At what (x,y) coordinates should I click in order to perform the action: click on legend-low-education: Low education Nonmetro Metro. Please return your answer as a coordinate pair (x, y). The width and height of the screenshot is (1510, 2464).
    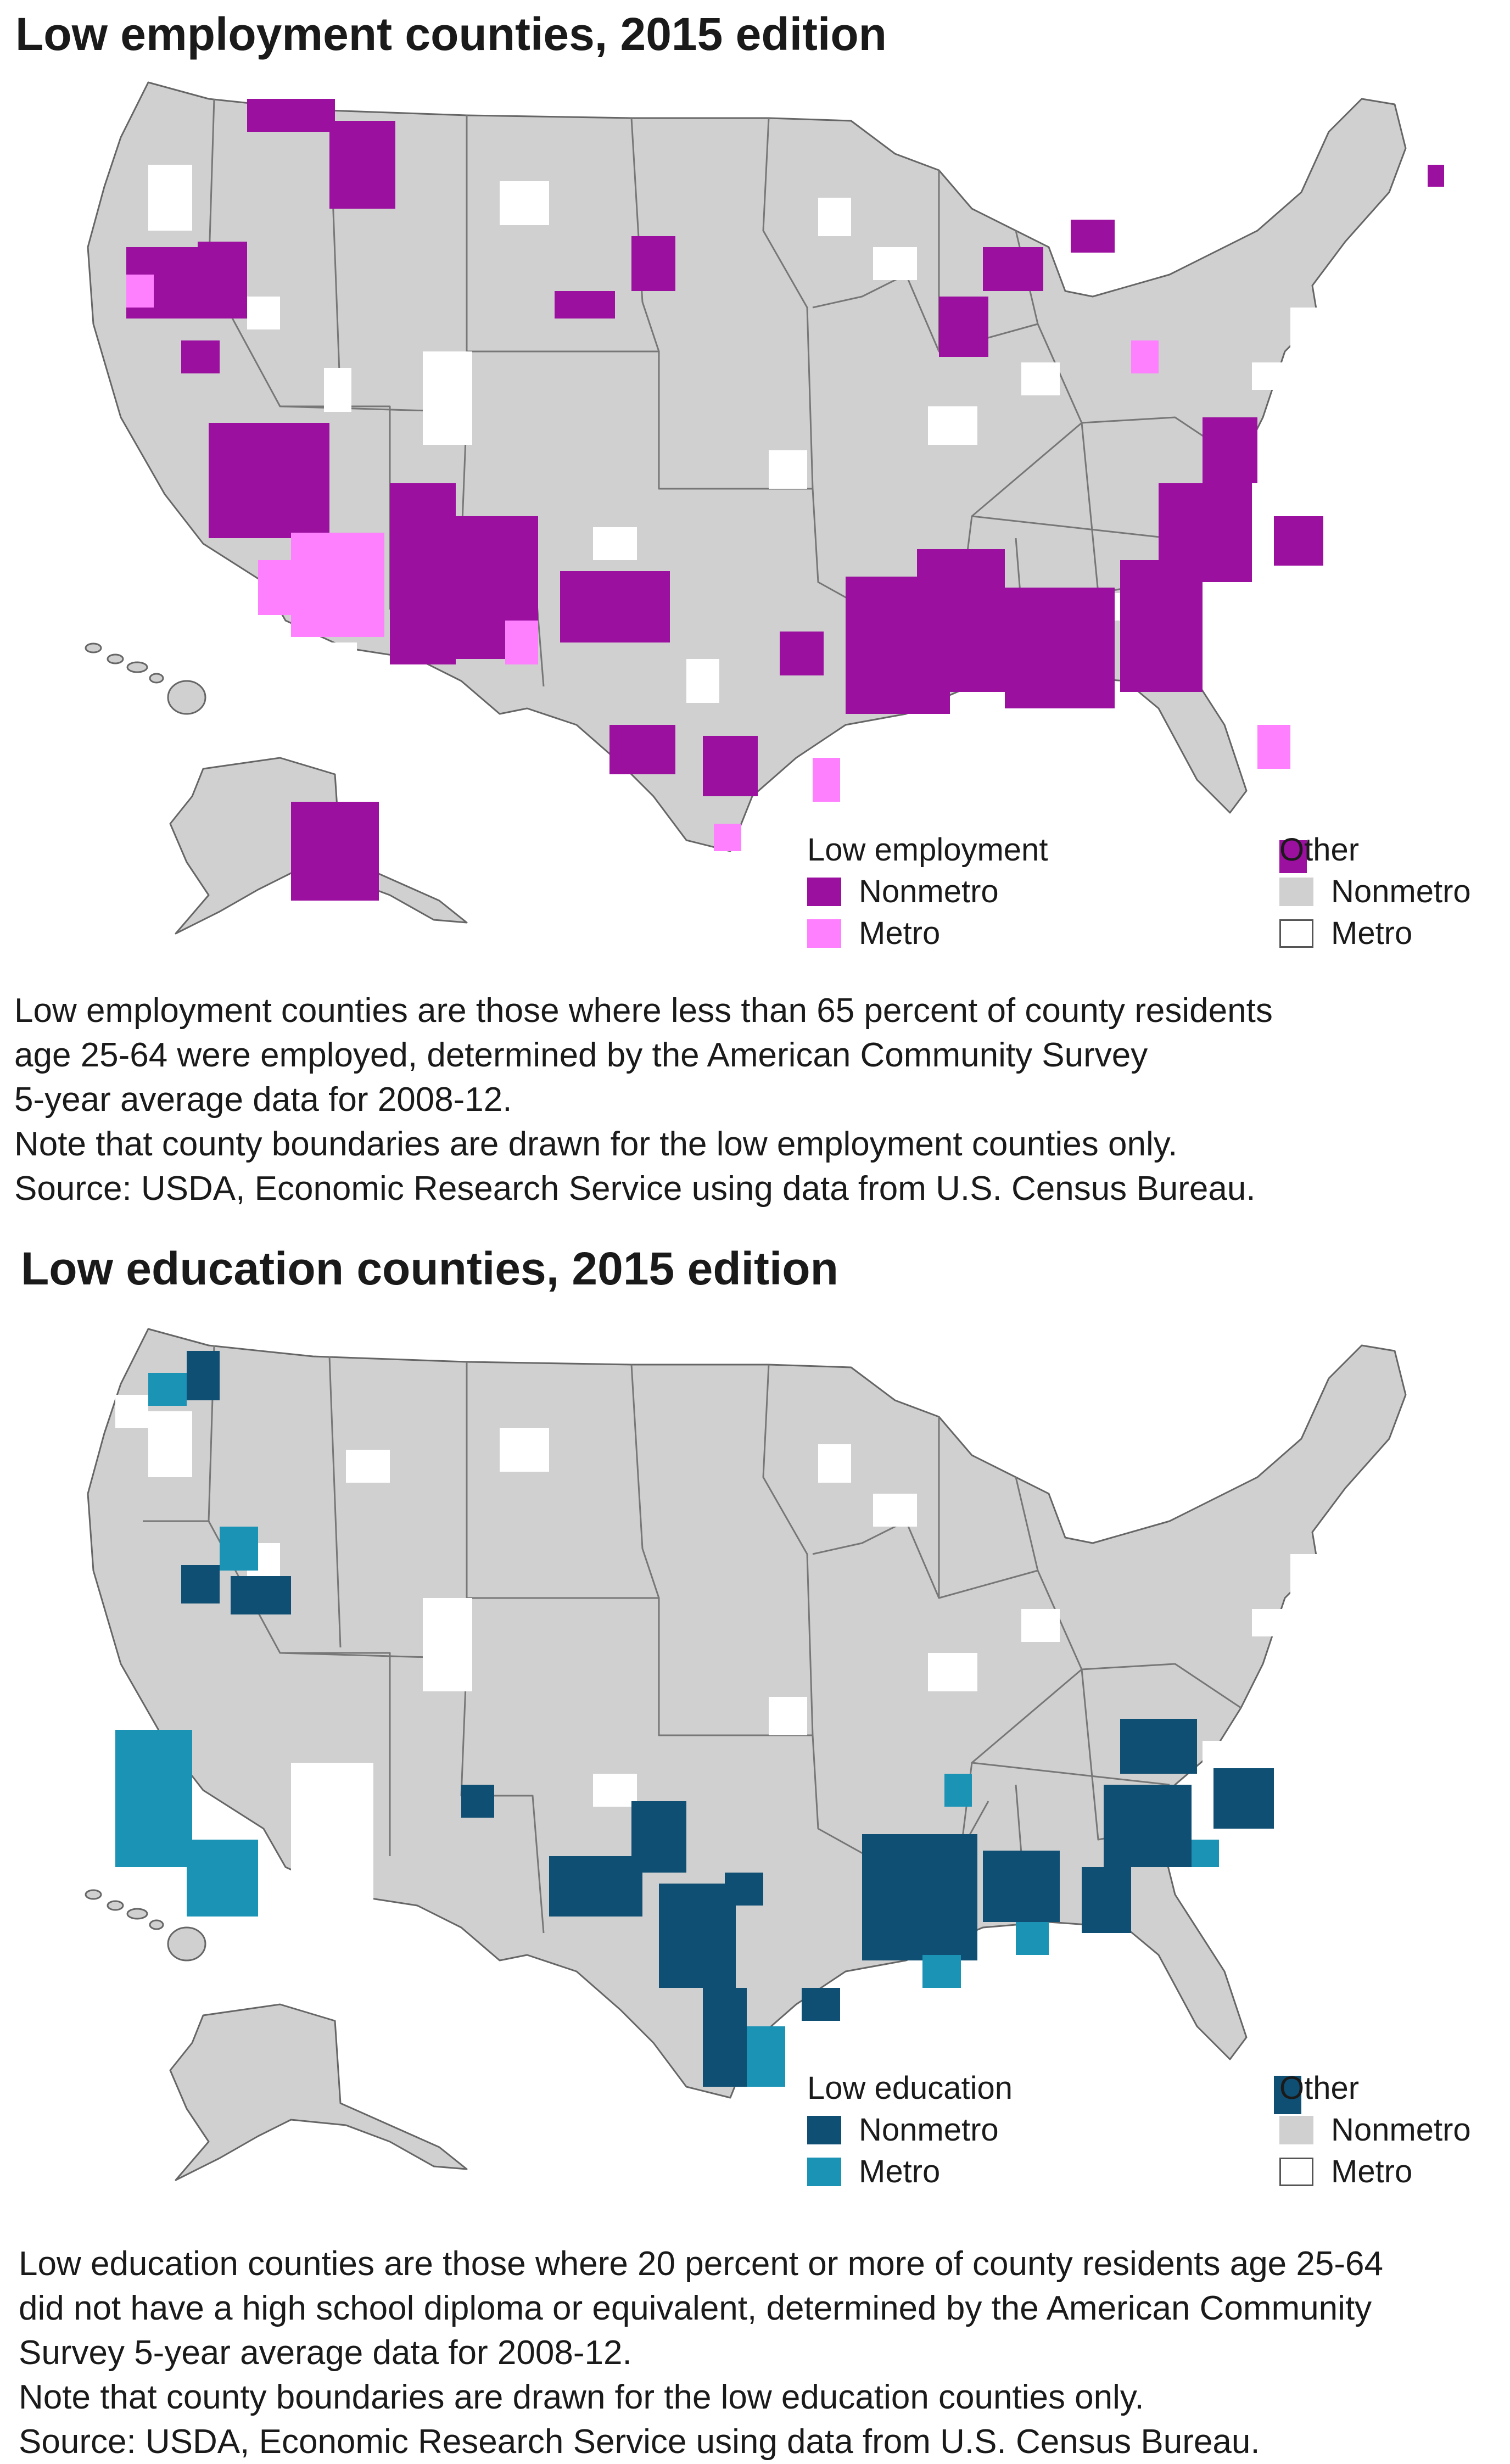
    Looking at the image, I should click on (910, 2130).